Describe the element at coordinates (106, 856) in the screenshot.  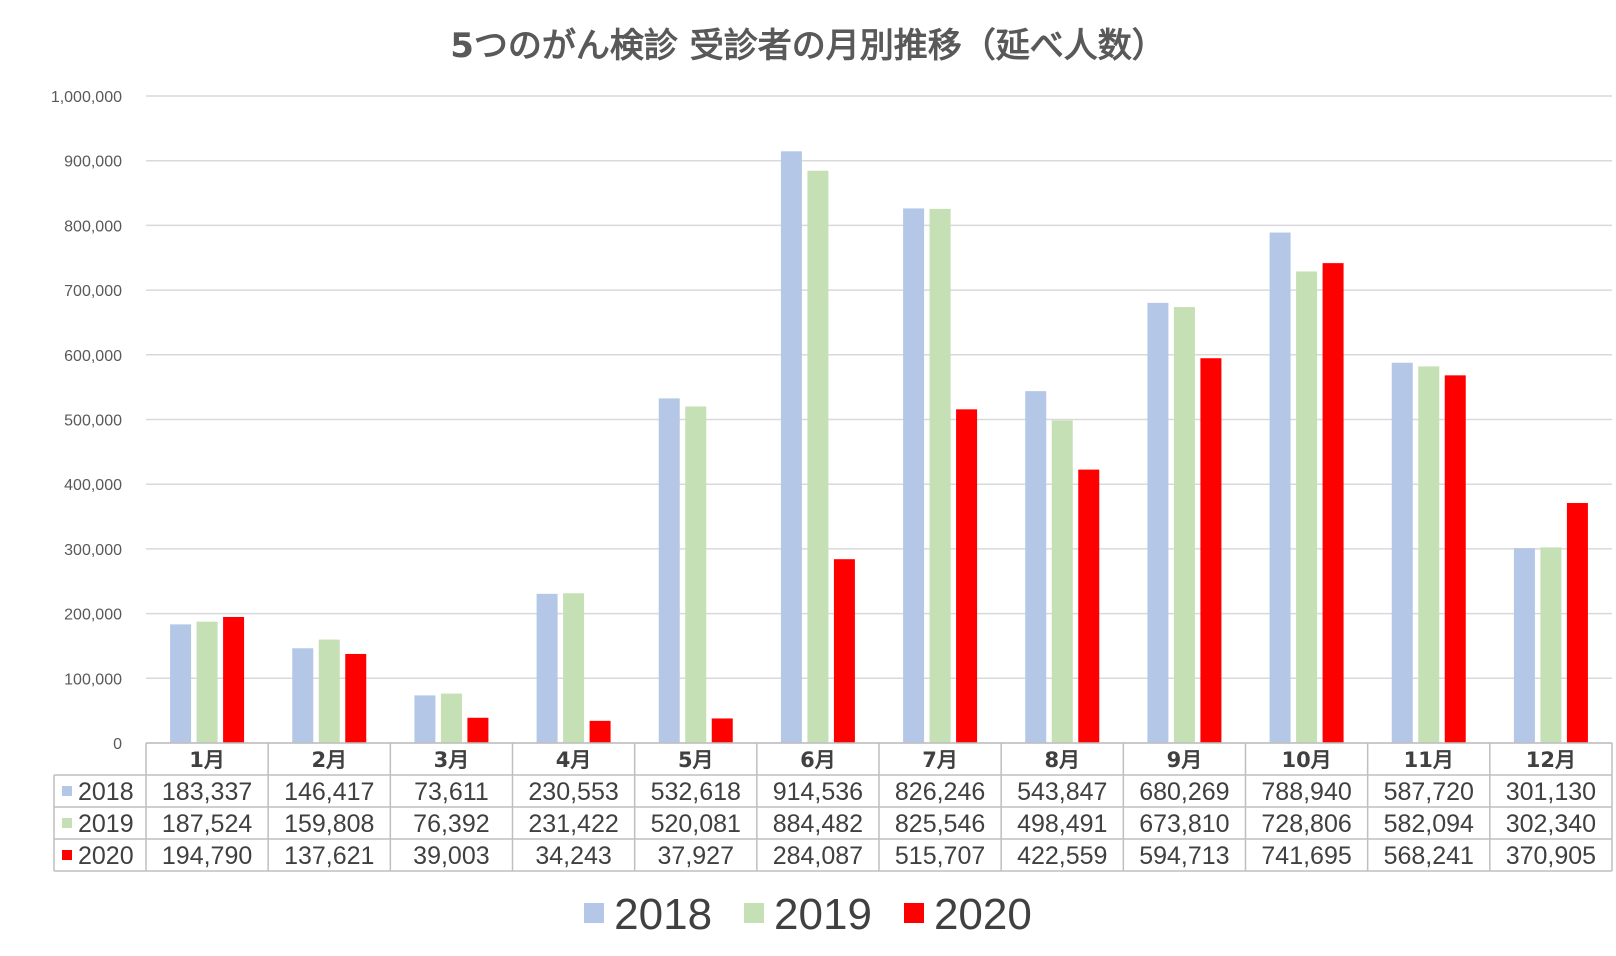
I see `table-series-name: 2020` at that location.